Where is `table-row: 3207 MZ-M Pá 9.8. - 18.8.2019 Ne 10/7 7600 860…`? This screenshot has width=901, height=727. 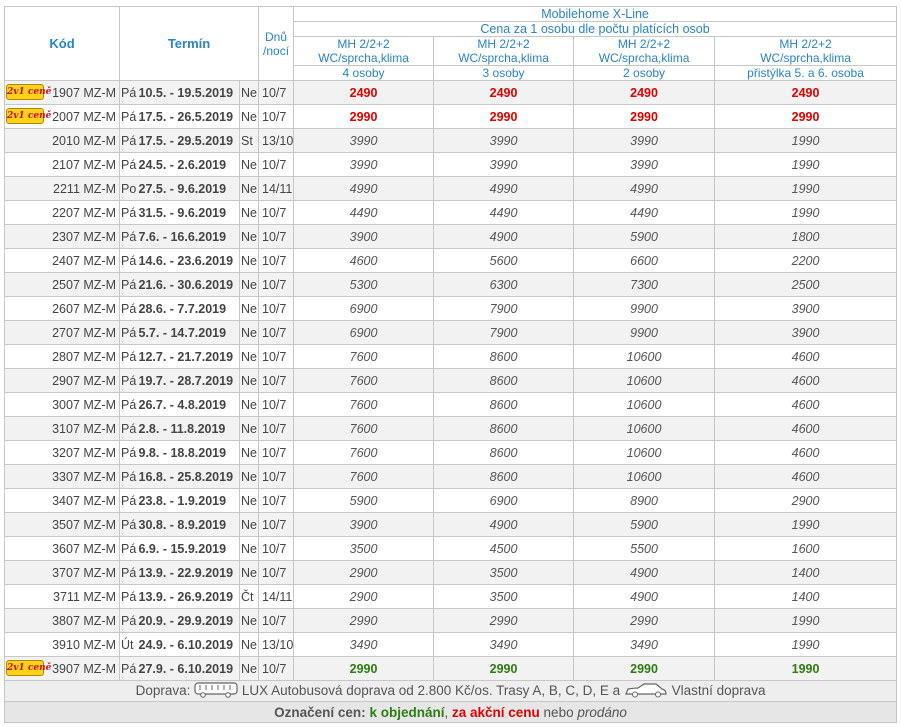
table-row: 3207 MZ-M Pá 9.8. - 18.8.2019 Ne 10/7 7600 860… is located at coordinates (451, 452).